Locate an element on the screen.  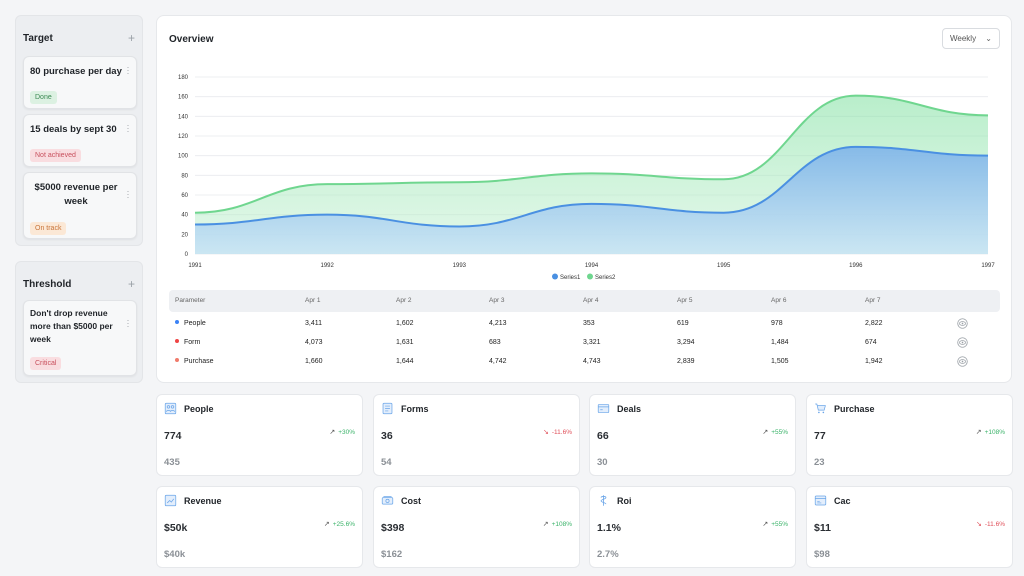
stat-name: Cac is located at coordinates (842, 501).